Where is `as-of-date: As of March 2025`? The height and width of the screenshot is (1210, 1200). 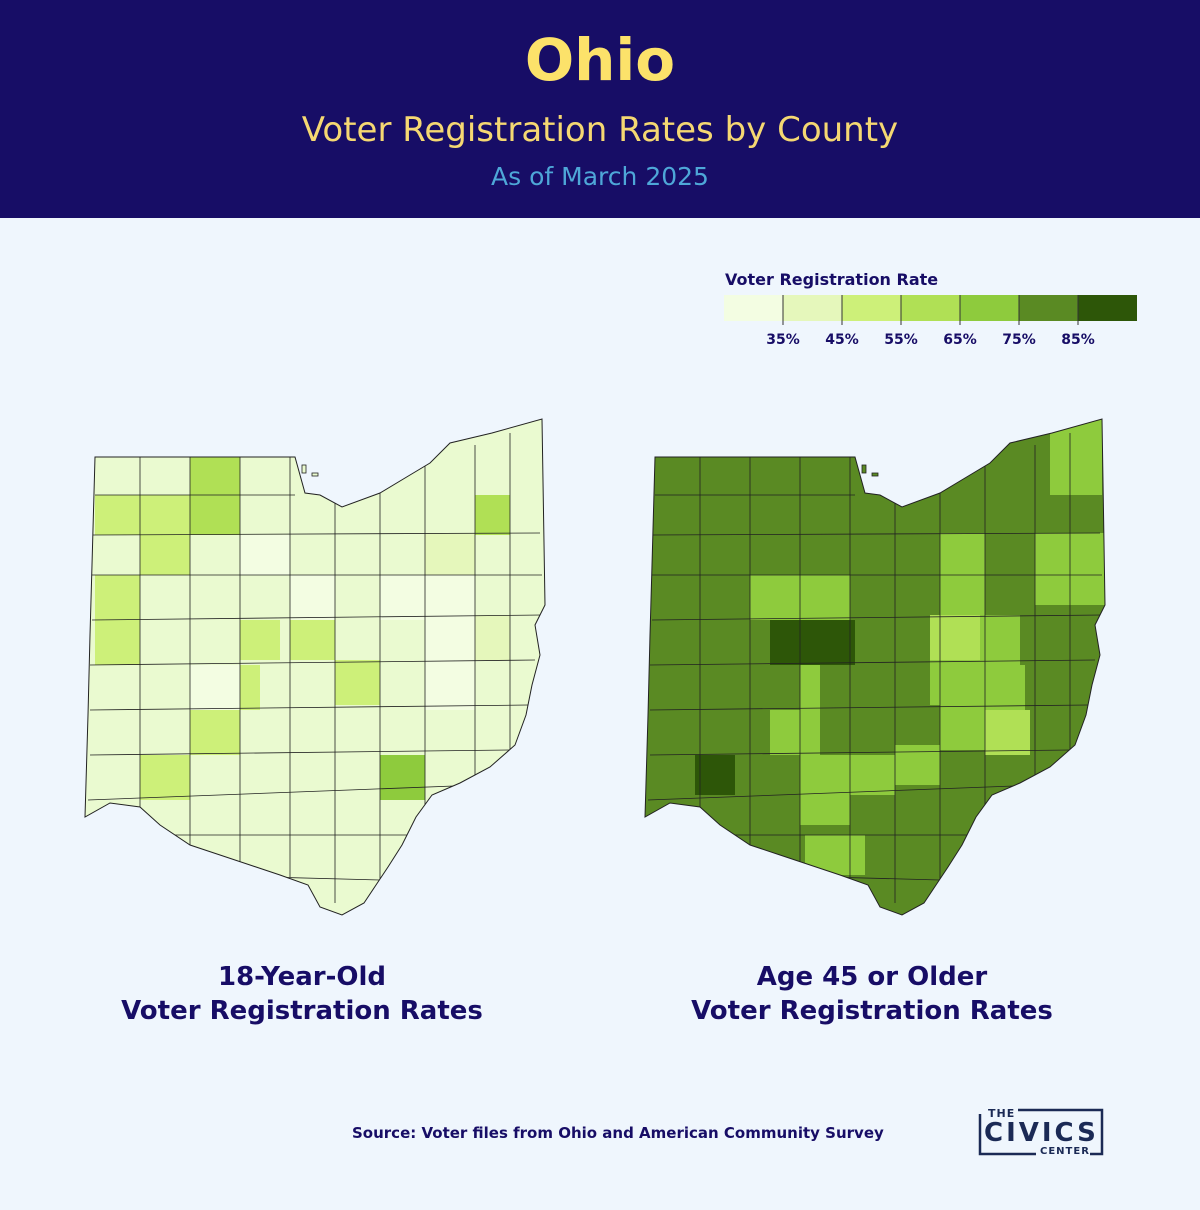
as-of-date: As of March 2025 is located at coordinates (600, 176).